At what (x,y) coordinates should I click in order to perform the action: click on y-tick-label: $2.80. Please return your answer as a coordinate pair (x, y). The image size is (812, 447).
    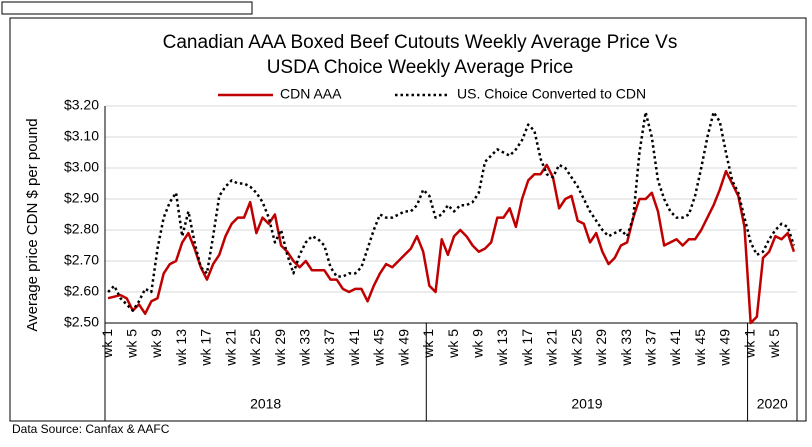
    Looking at the image, I should click on (81, 229).